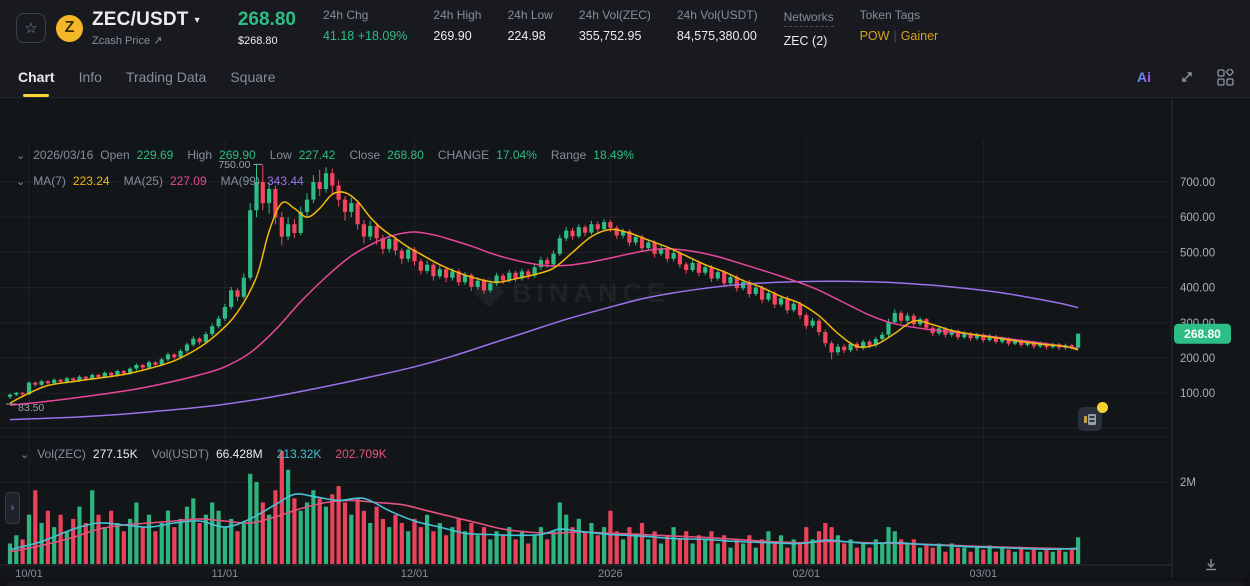 The height and width of the screenshot is (586, 1250). Describe the element at coordinates (365, 36) in the screenshot. I see `stat-value: 41.18 +18.09%` at that location.